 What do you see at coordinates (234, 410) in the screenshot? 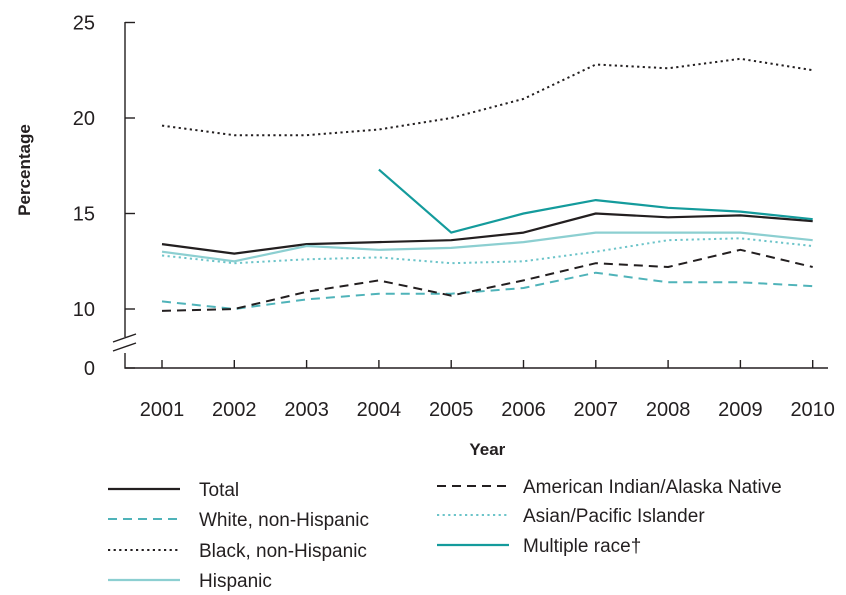
I see `x-tick-label: 2002` at bounding box center [234, 410].